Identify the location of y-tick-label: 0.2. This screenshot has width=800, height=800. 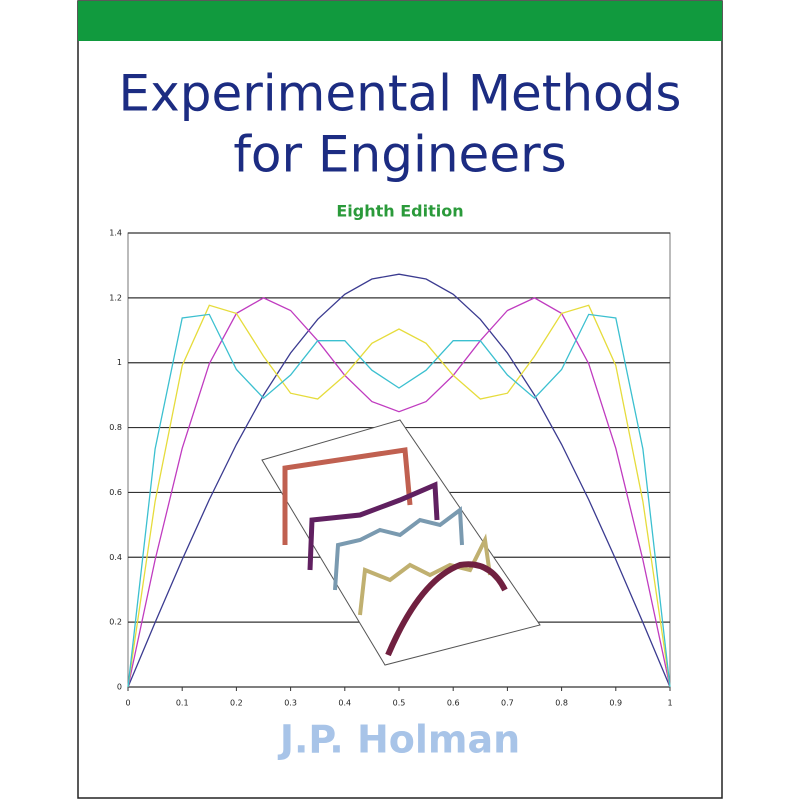
(115, 622).